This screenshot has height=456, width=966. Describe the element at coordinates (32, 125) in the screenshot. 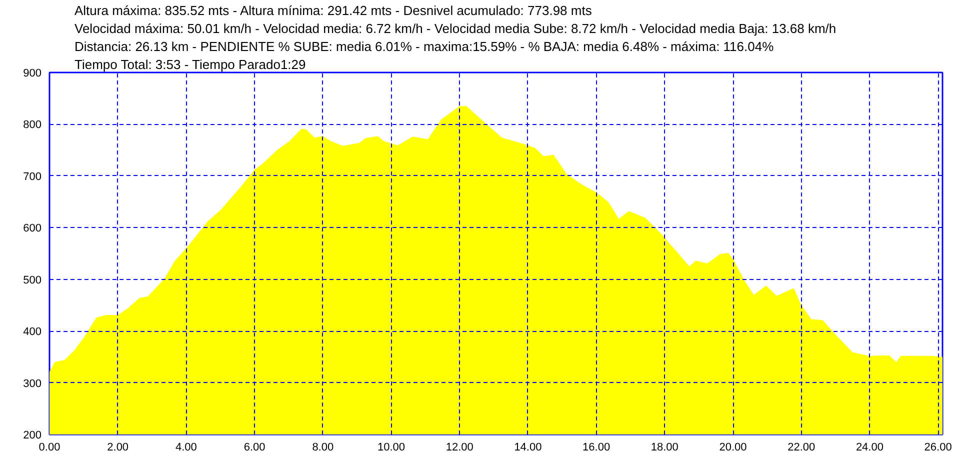

I see `y-tick-label: 800` at that location.